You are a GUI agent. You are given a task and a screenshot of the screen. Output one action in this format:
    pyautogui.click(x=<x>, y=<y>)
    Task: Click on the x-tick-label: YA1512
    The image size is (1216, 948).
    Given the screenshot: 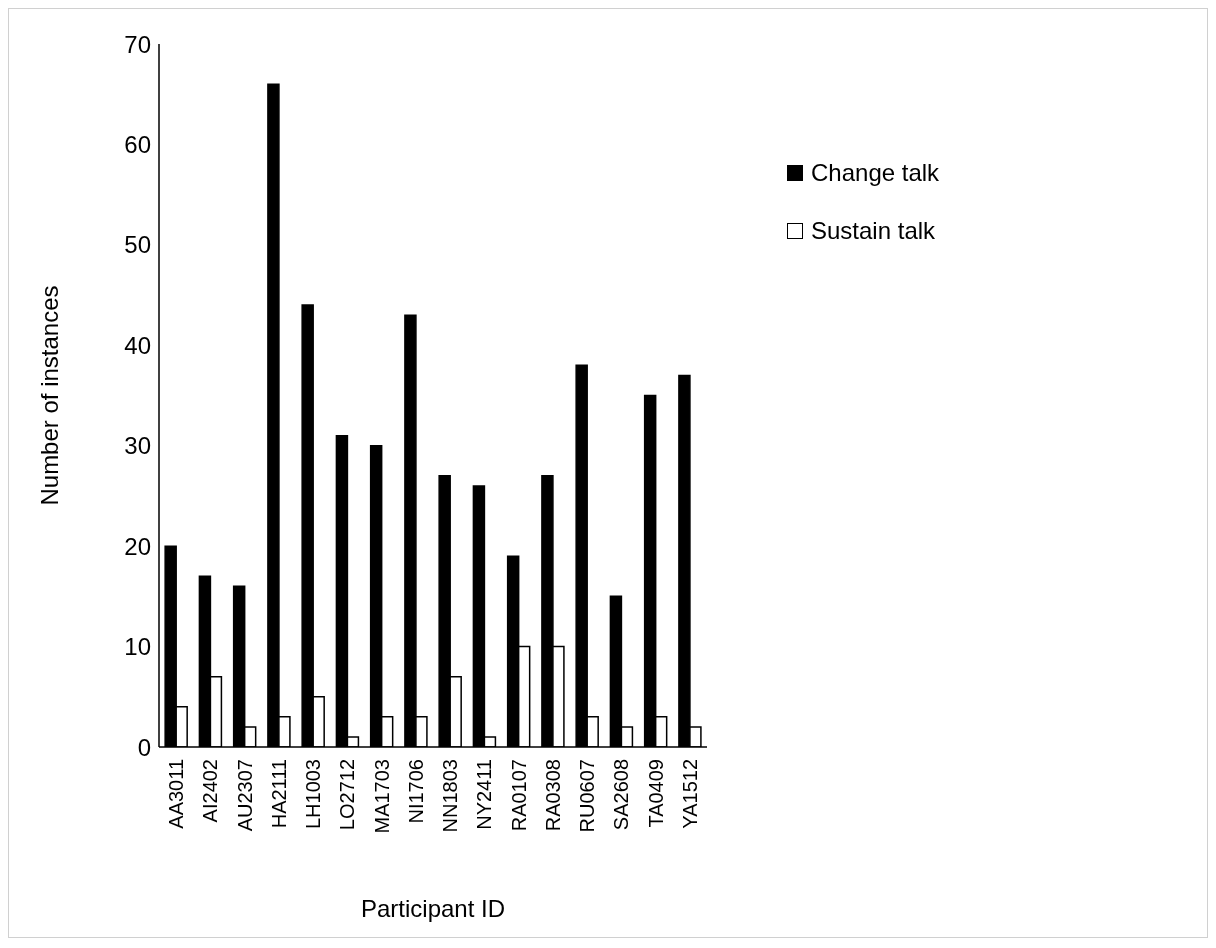 What is the action you would take?
    pyautogui.click(x=689, y=794)
    